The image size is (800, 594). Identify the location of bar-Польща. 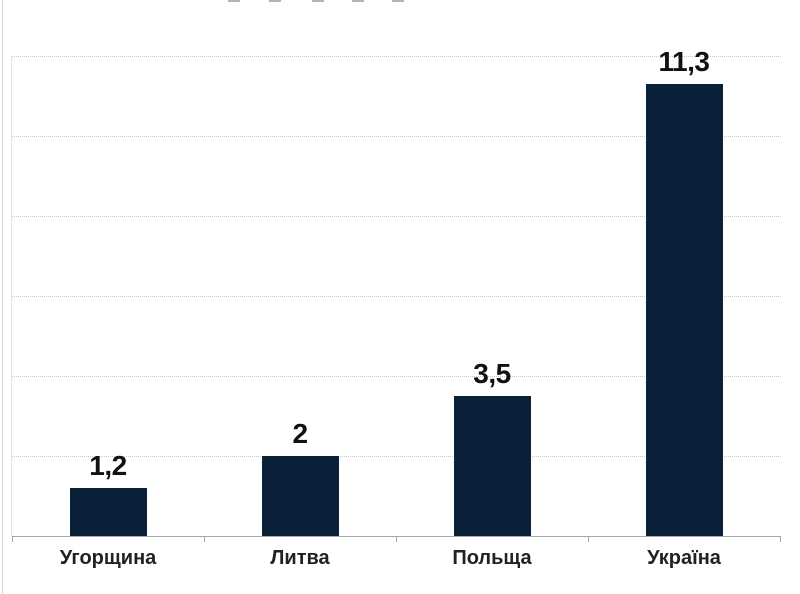
(492, 466).